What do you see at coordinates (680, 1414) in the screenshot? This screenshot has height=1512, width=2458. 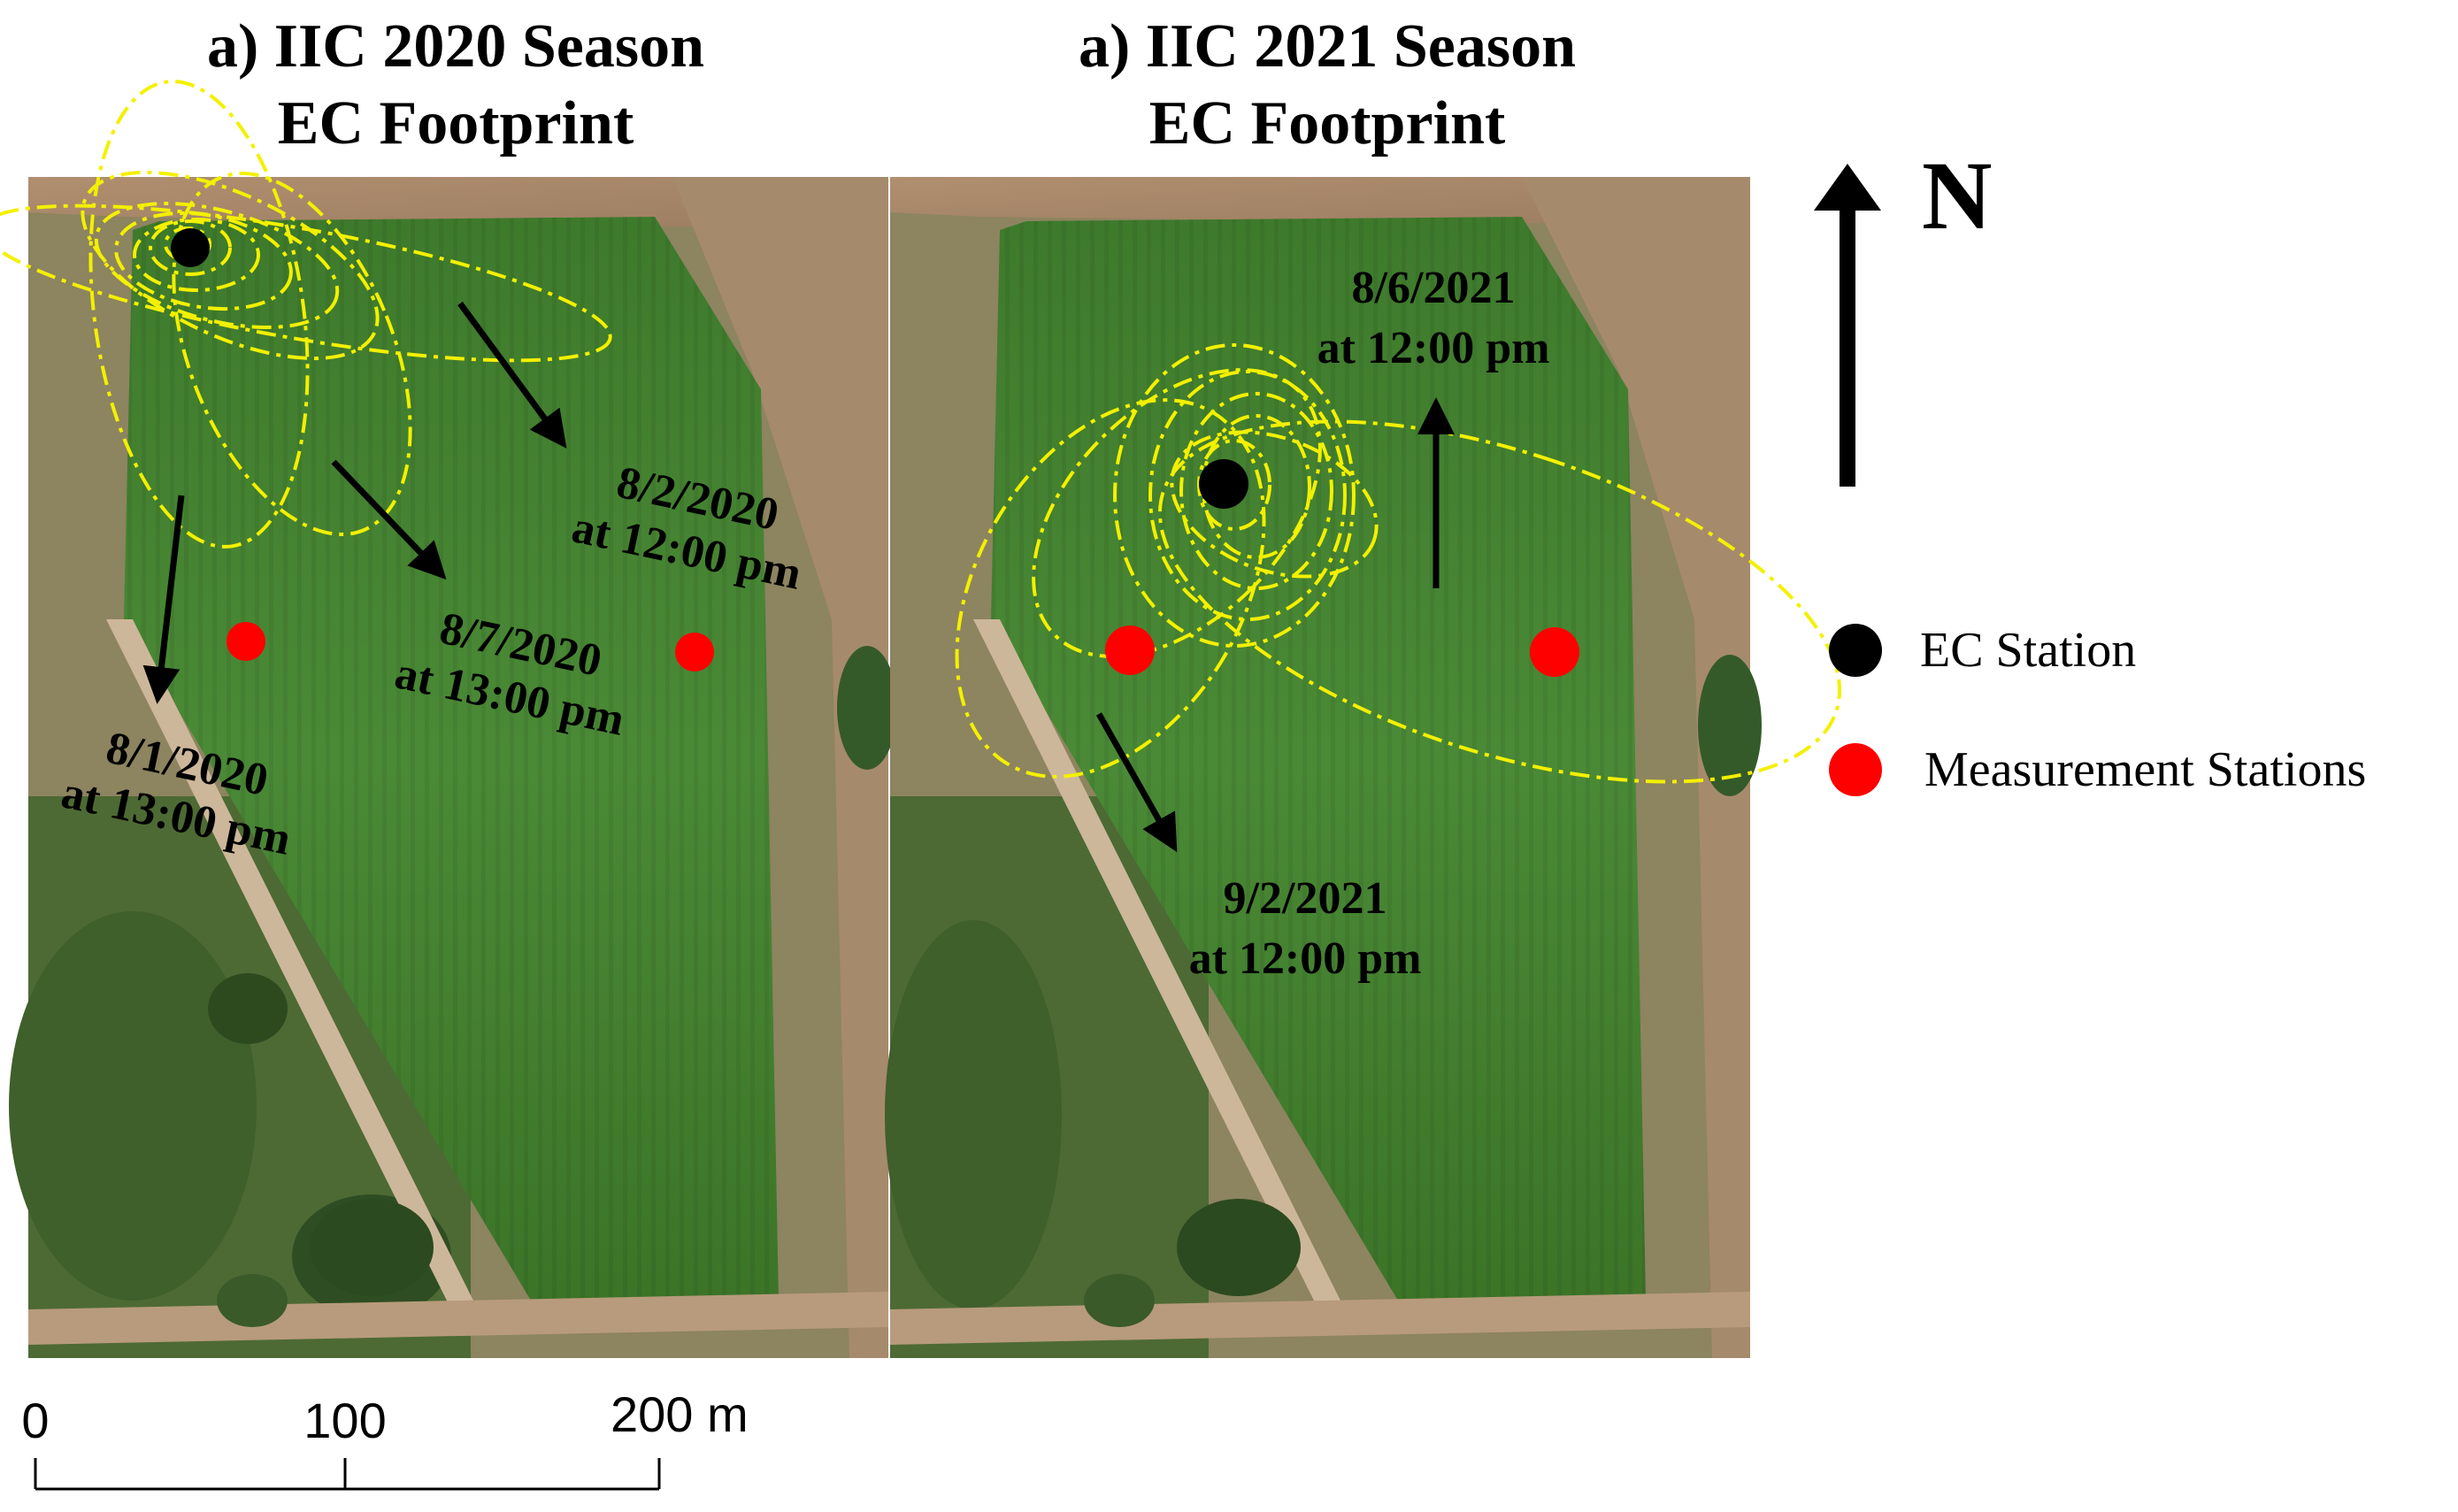 I see `scale-tick-200: 200 m` at bounding box center [680, 1414].